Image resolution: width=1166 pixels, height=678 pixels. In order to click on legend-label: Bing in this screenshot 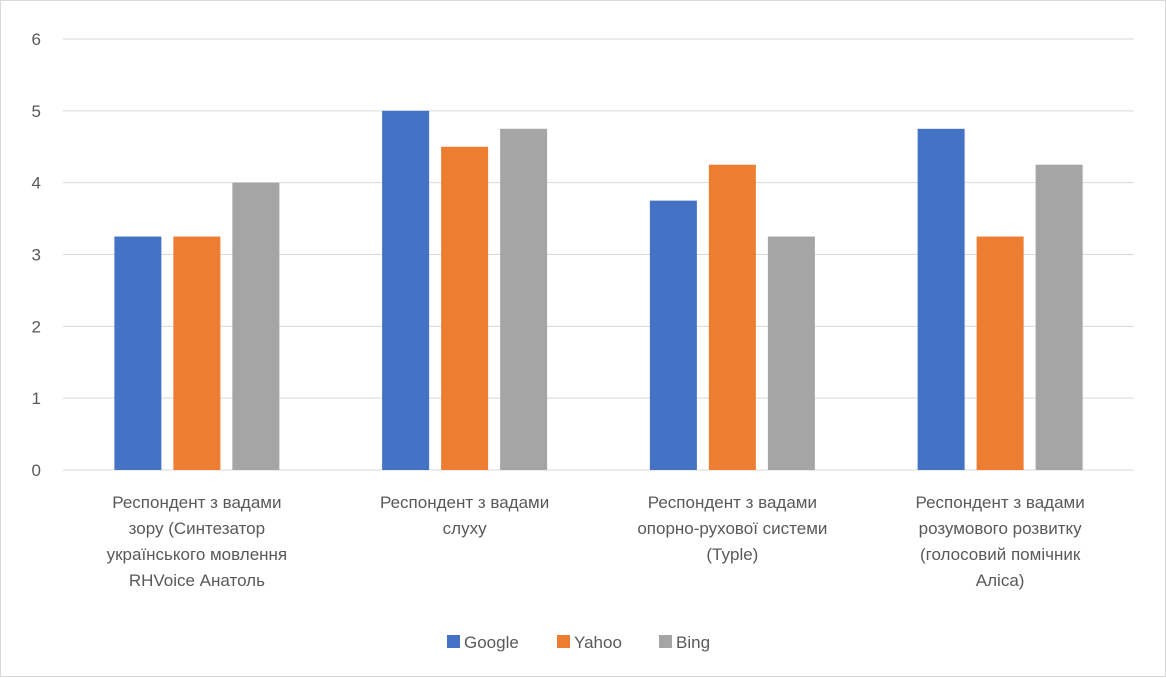, I will do `click(693, 642)`.